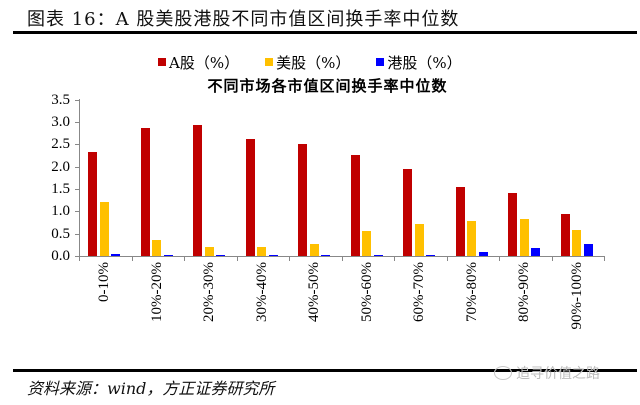 Image resolution: width=640 pixels, height=405 pixels. What do you see at coordinates (325, 32) in the screenshot?
I see `top-rule` at bounding box center [325, 32].